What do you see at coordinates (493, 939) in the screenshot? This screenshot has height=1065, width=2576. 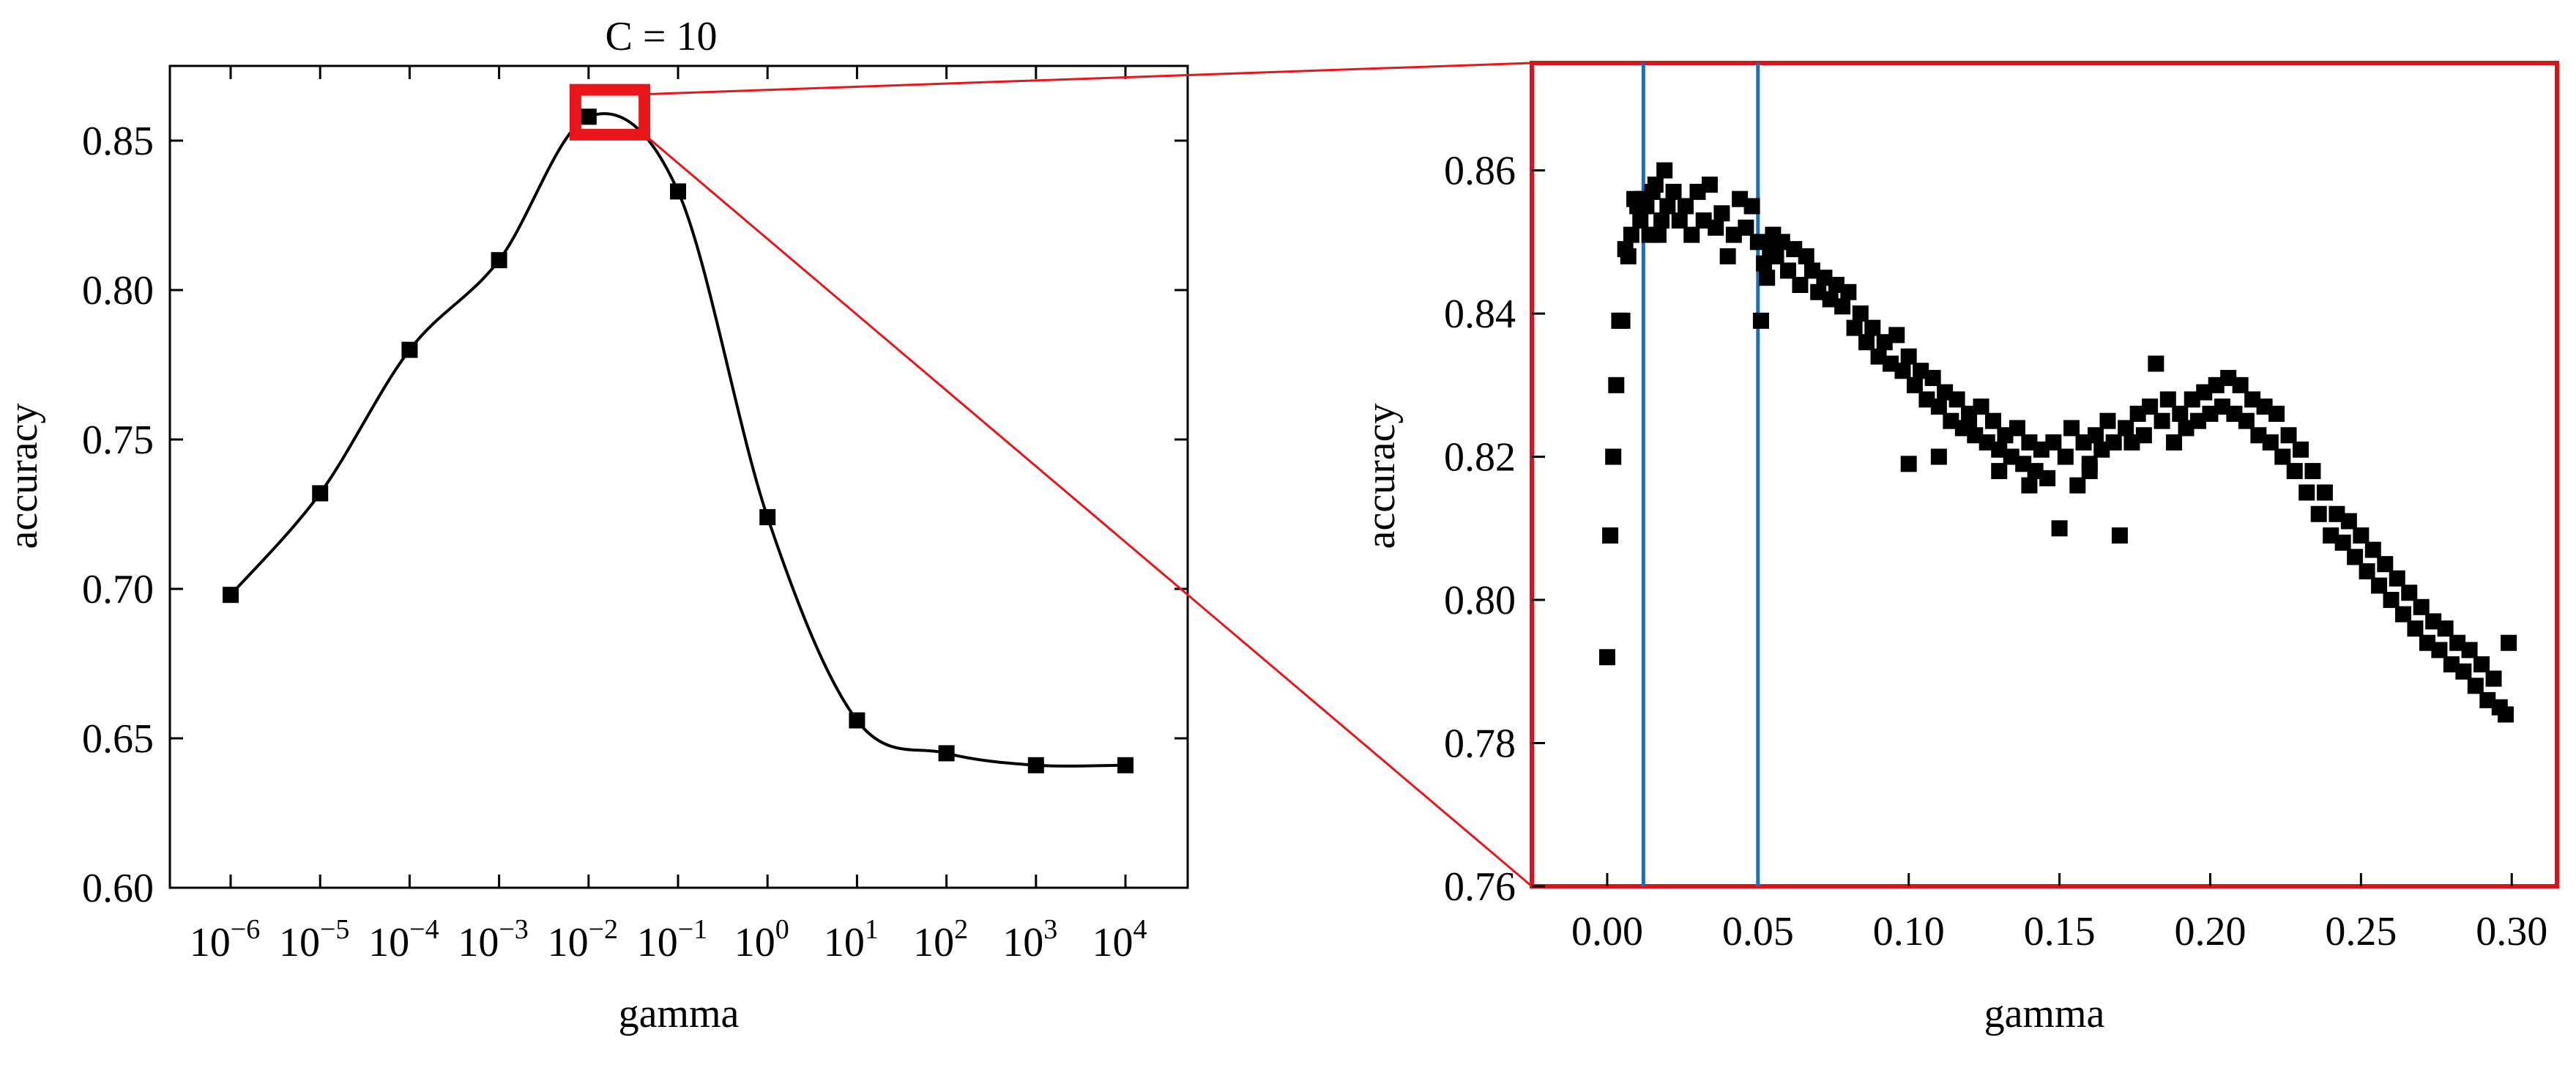 I see `left-x-tick-label: 10⁻³` at bounding box center [493, 939].